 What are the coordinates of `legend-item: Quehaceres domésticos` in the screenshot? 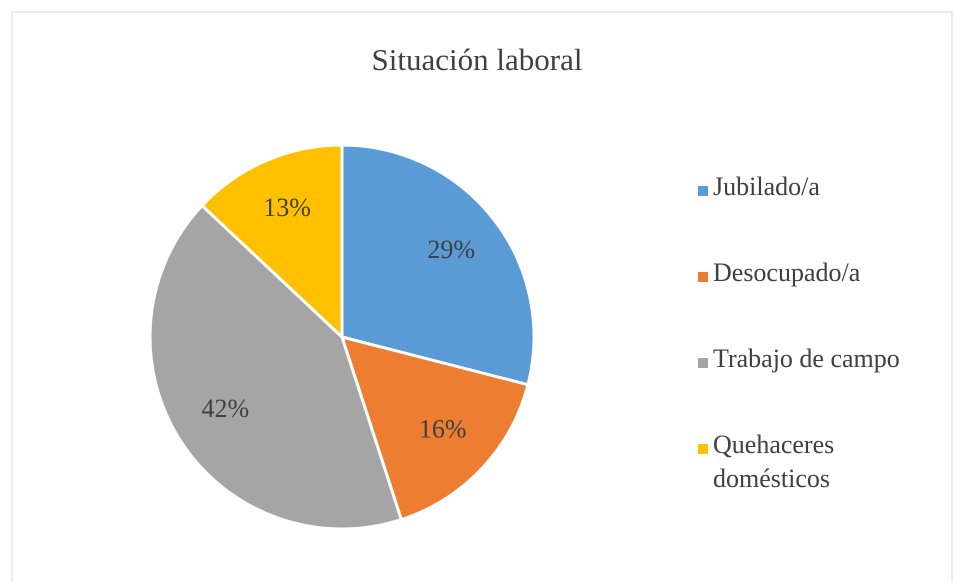 It's located at (823, 471).